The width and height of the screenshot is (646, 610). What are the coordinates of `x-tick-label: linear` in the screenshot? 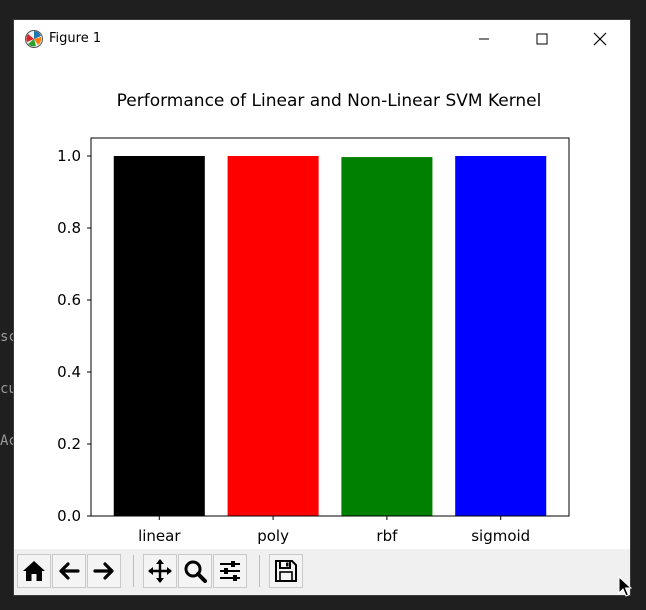 It's located at (159, 536).